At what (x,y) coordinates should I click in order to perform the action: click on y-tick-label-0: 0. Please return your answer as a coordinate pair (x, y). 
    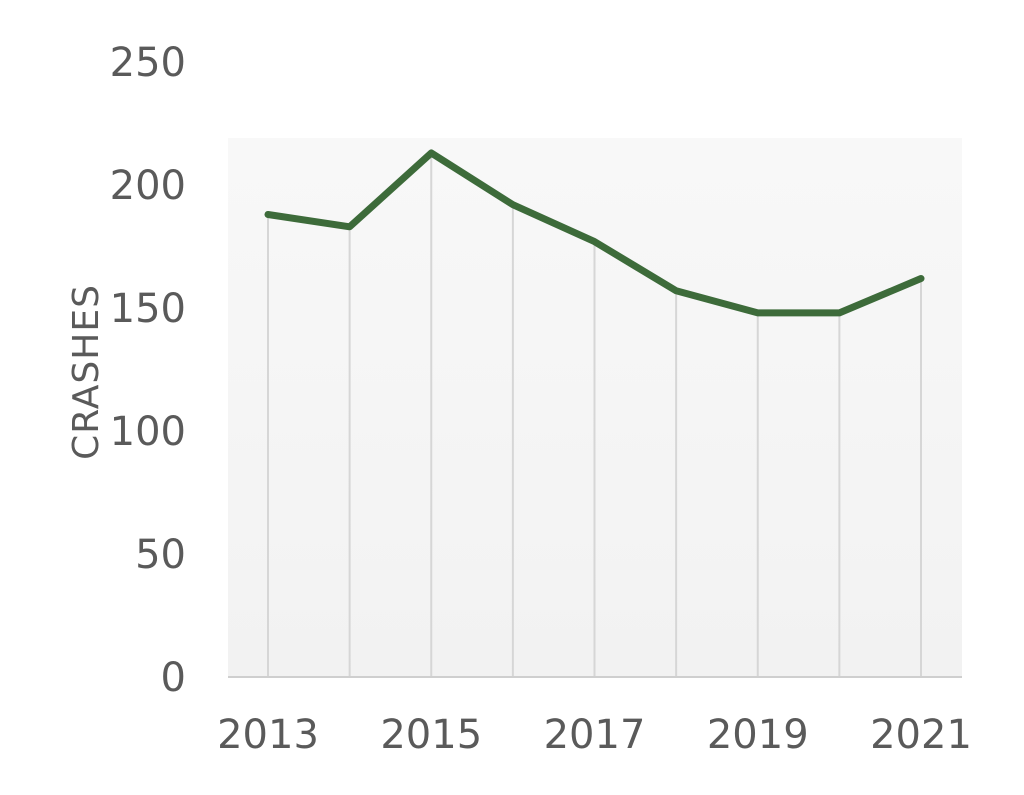
    Looking at the image, I should click on (173, 678).